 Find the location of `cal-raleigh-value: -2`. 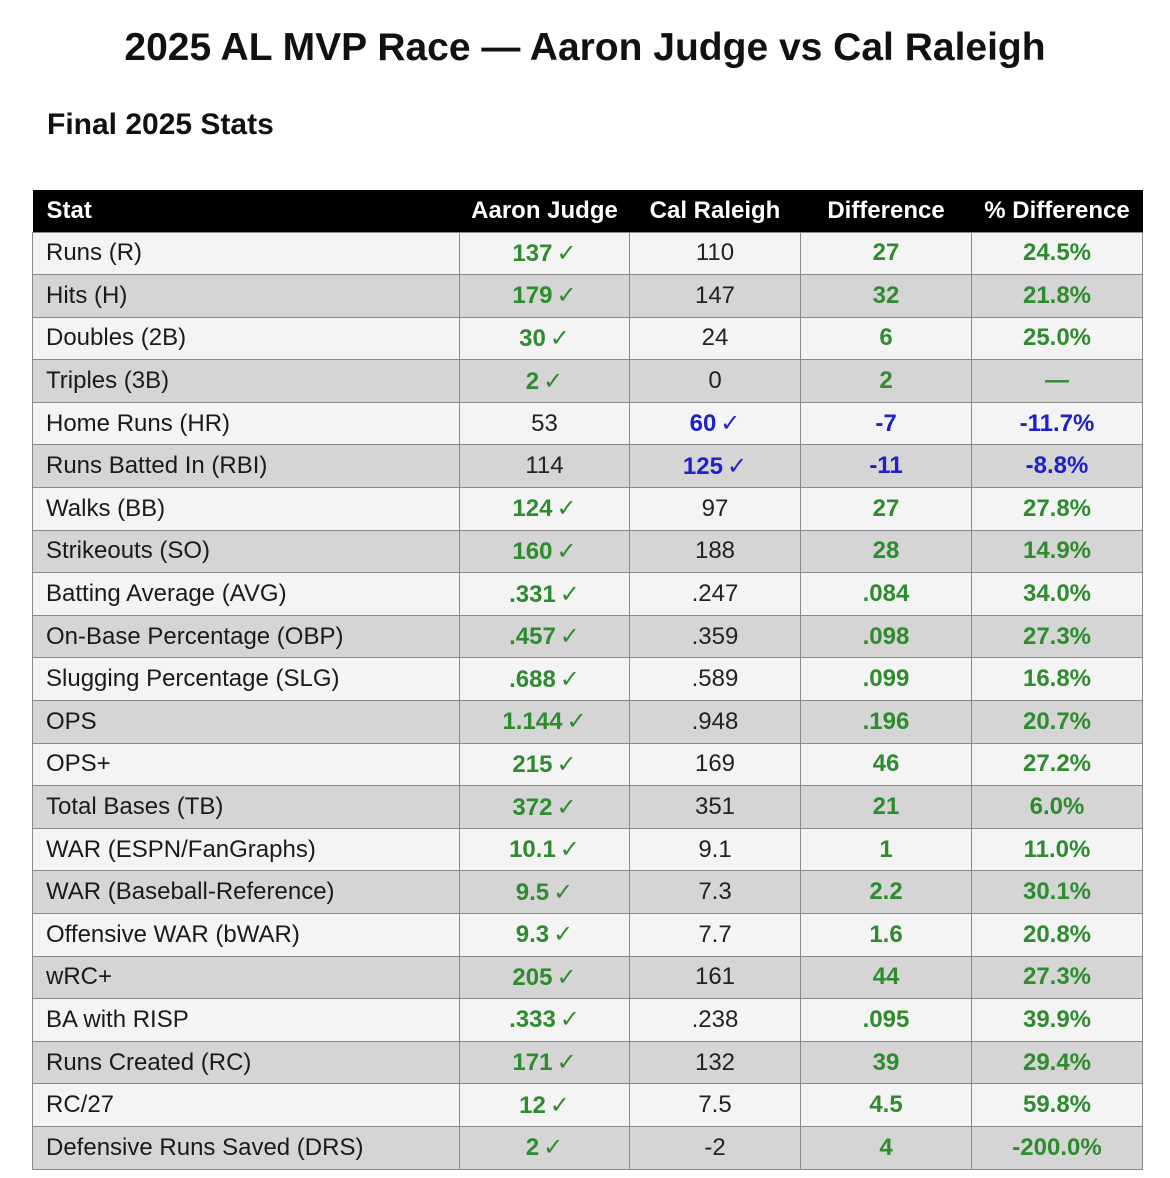

cal-raleigh-value: -2 is located at coordinates (715, 1147).